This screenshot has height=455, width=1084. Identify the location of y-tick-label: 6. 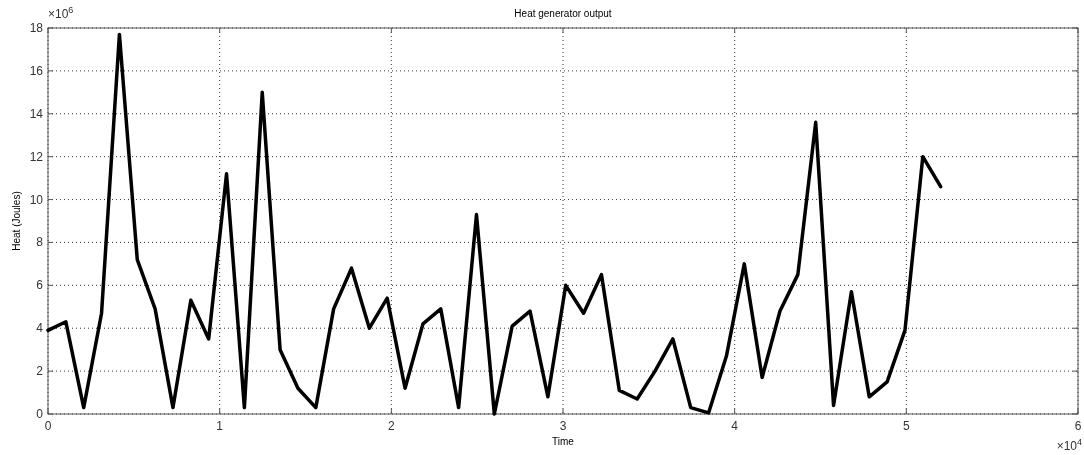
(40, 285).